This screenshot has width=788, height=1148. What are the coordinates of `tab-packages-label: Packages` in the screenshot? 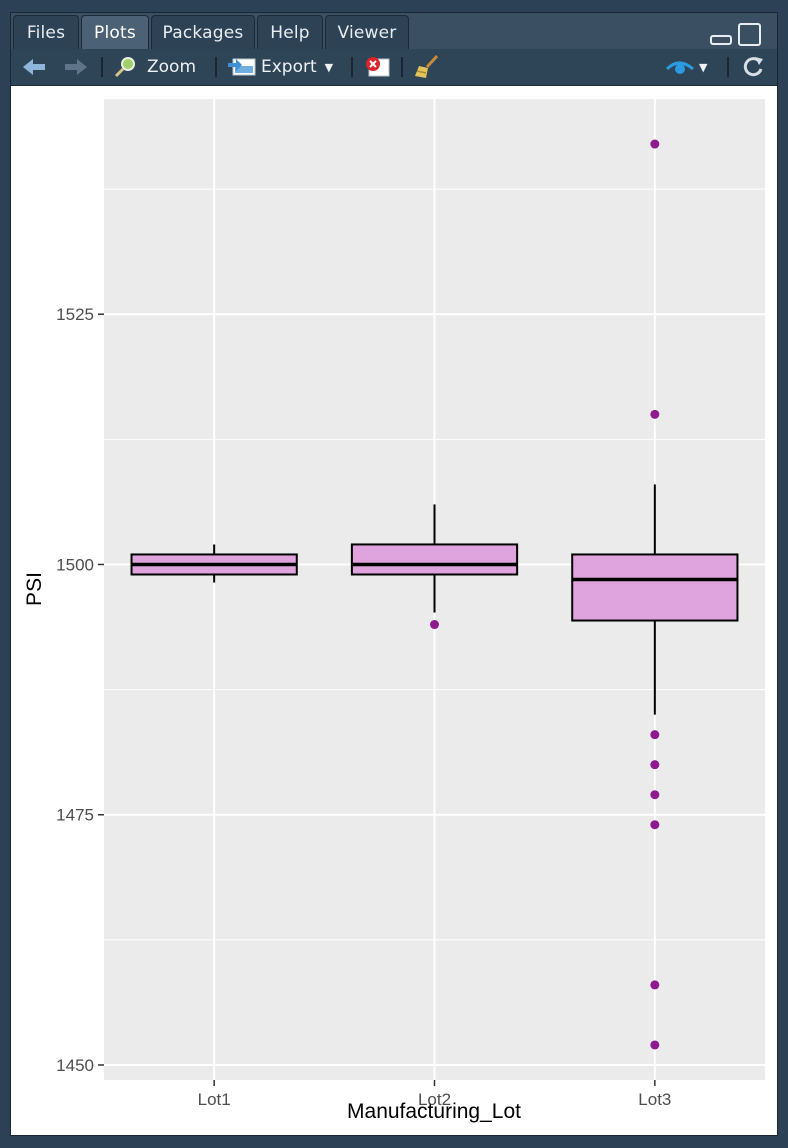 It's located at (203, 32).